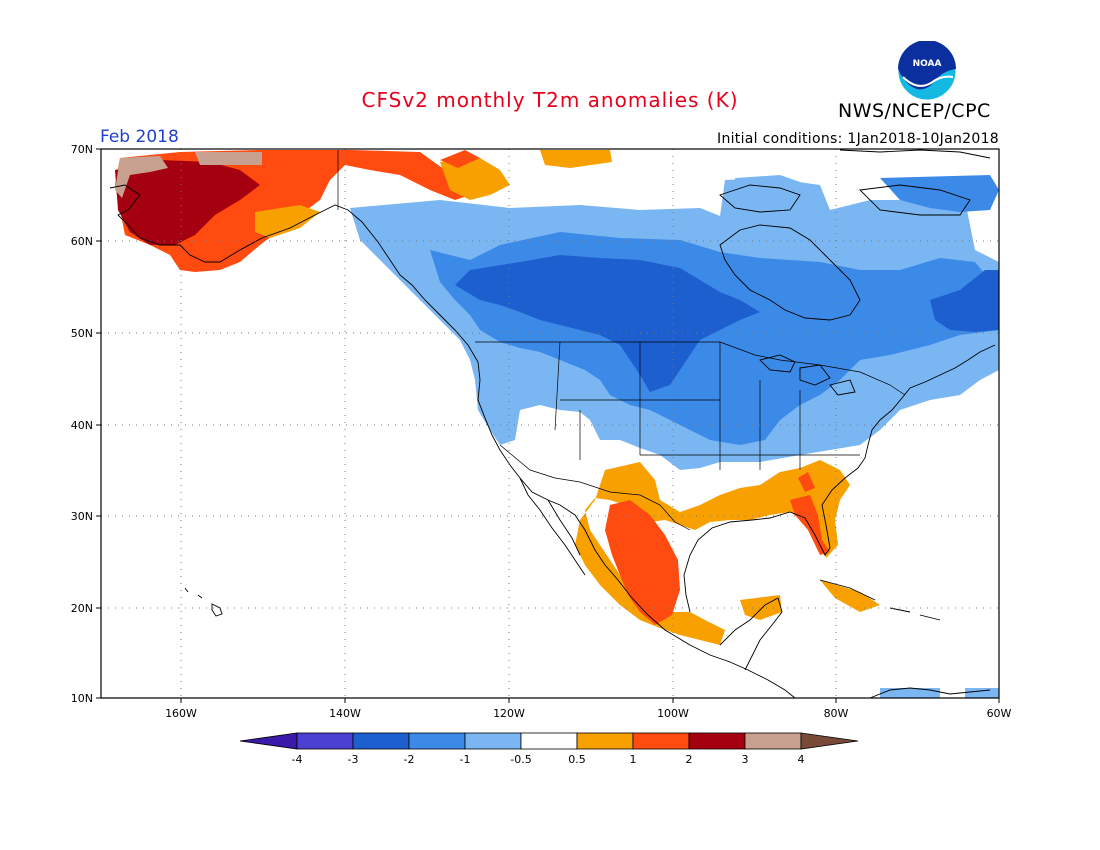 This screenshot has width=1100, height=850. Describe the element at coordinates (633, 759) in the screenshot. I see `colorbar-label: 1` at that location.